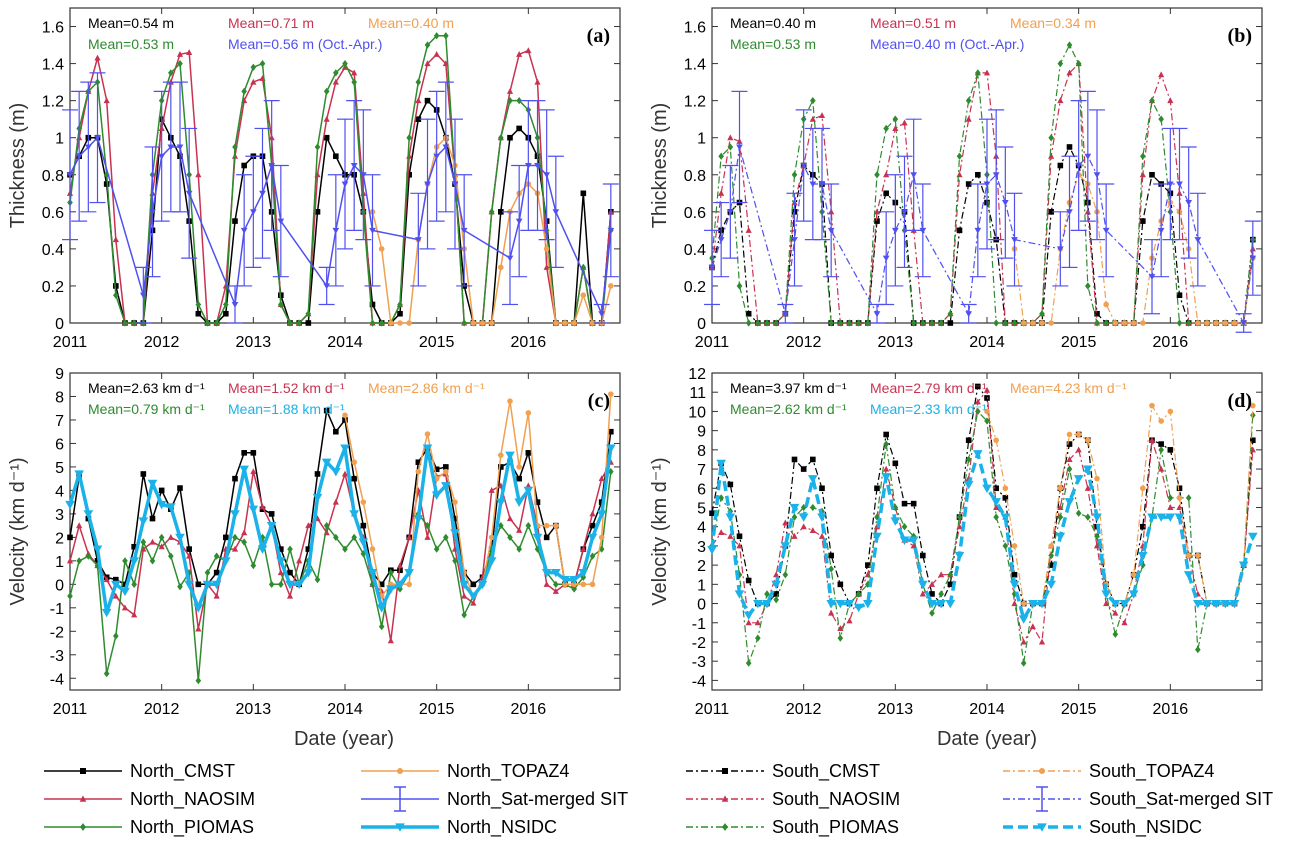 The height and width of the screenshot is (842, 1298). Describe the element at coordinates (701, 324) in the screenshot. I see `y-tick-label: 0` at that location.